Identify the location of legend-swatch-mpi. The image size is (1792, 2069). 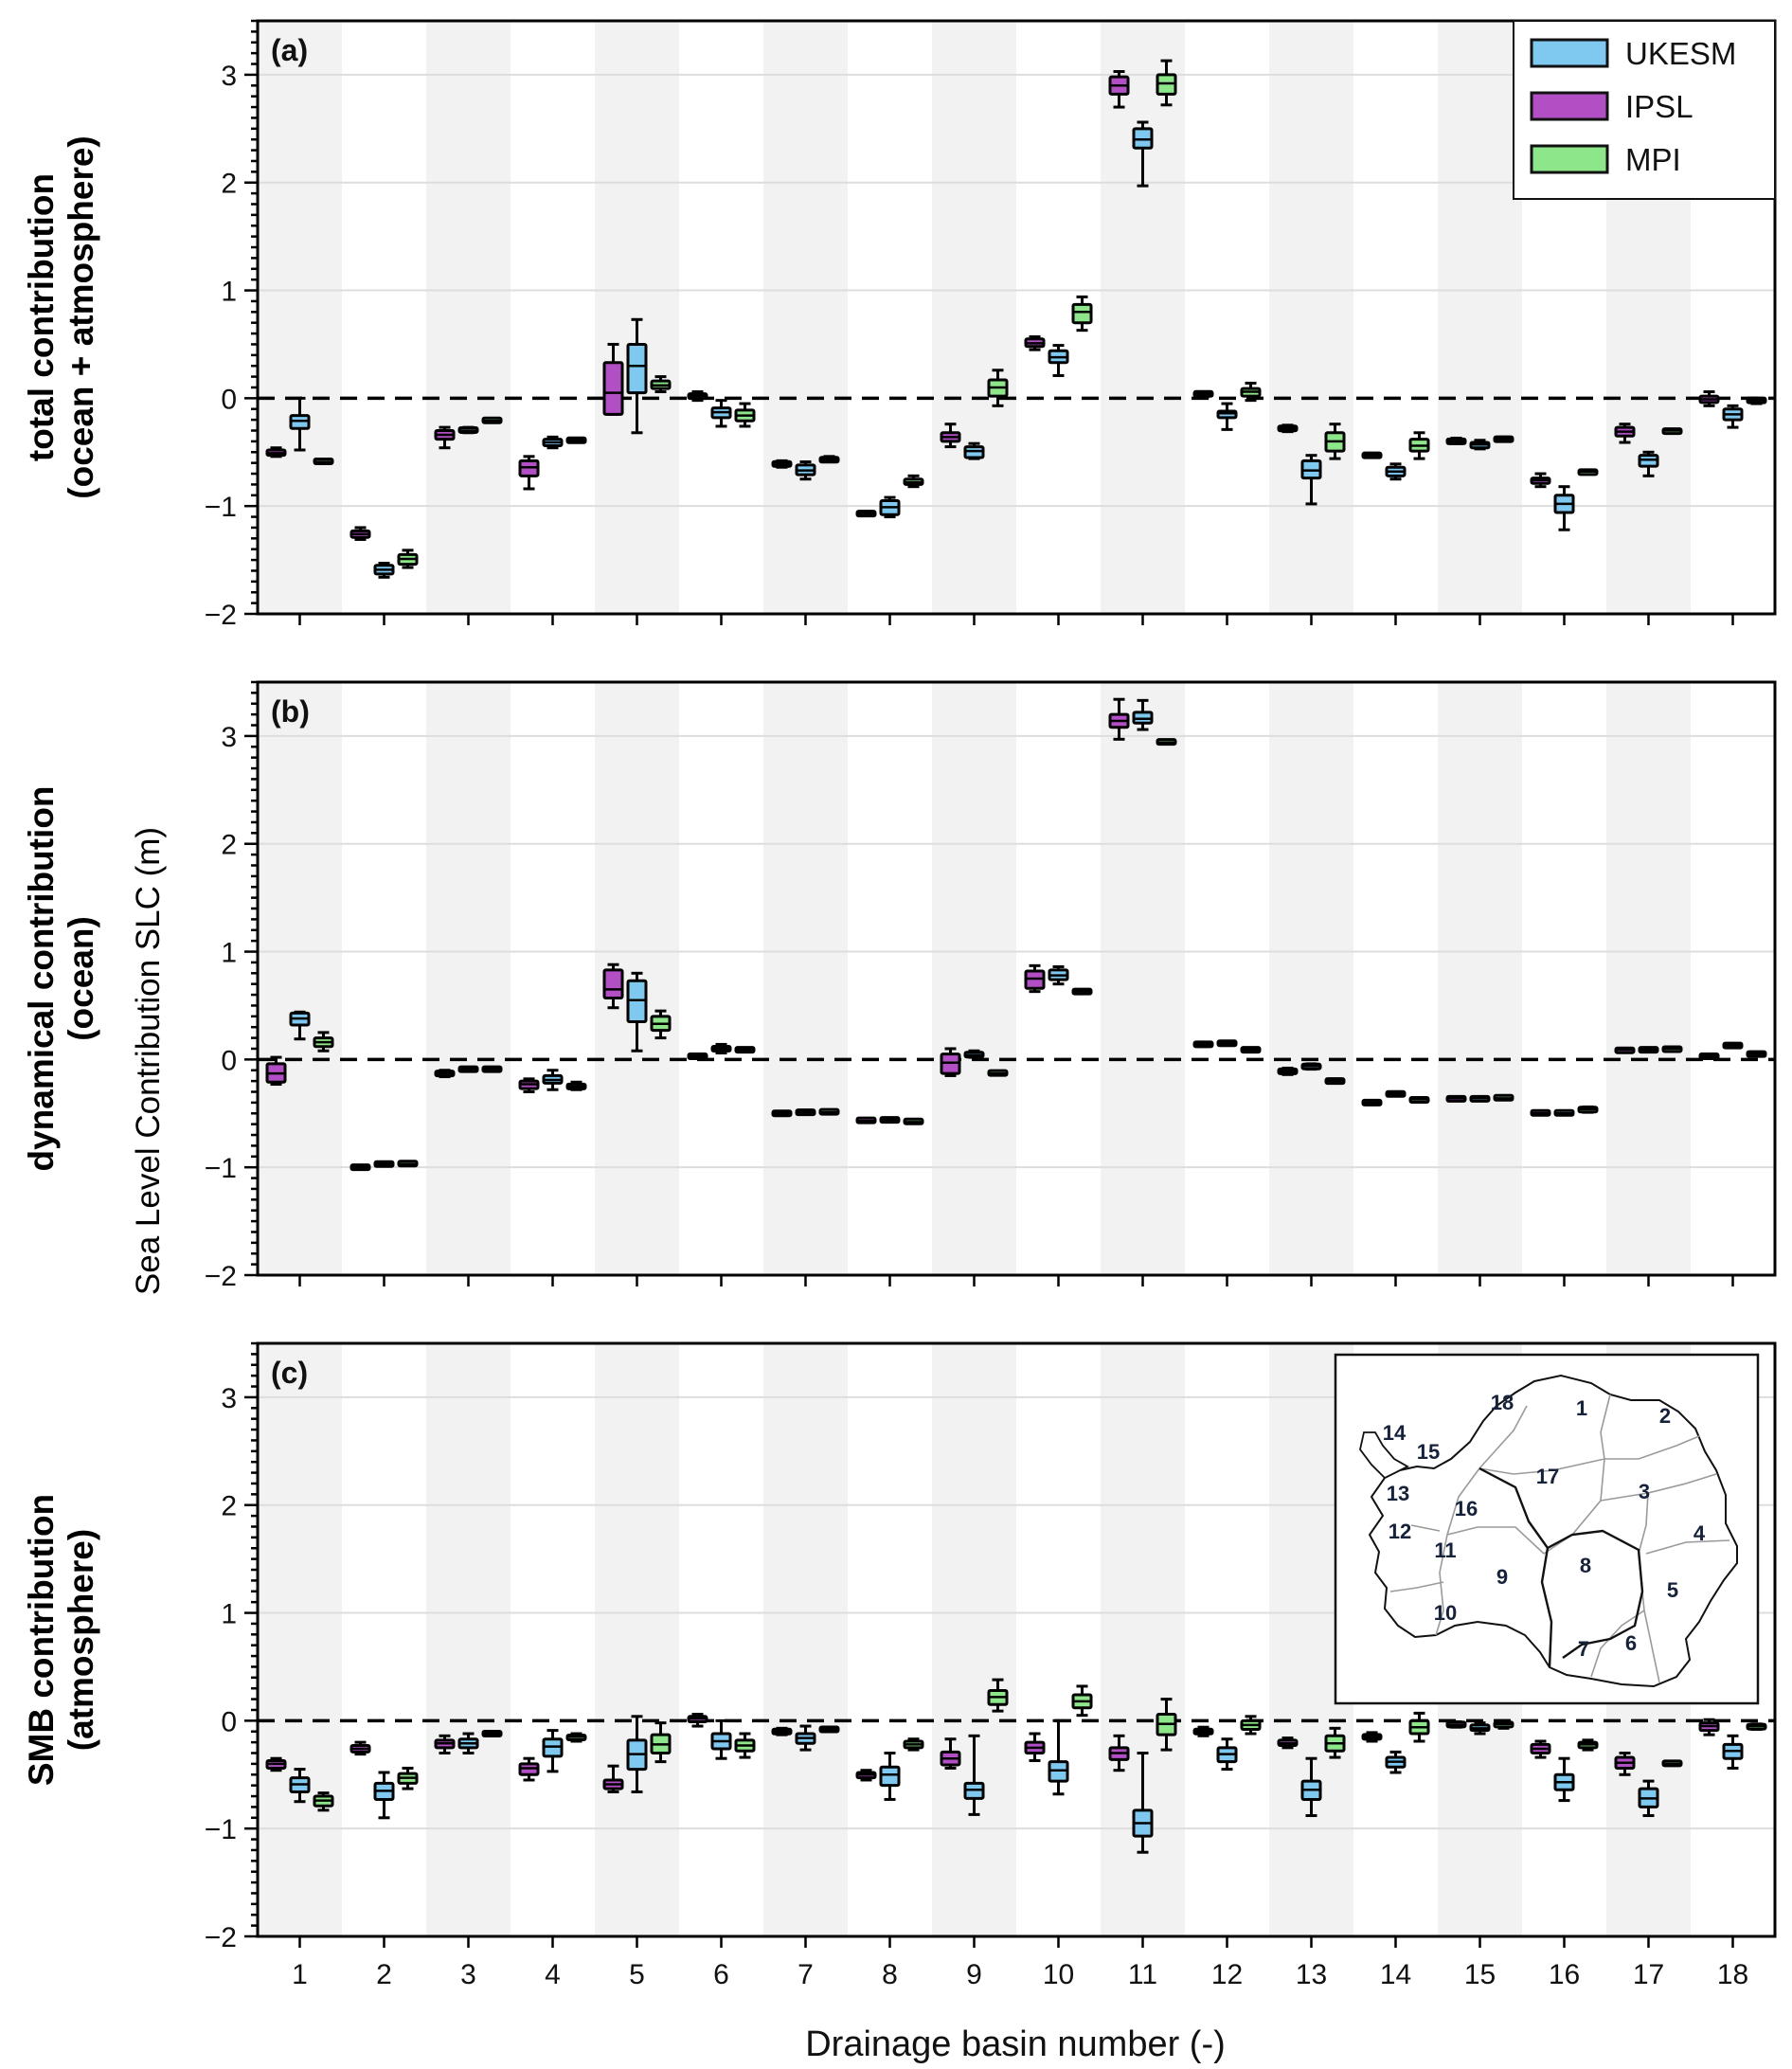
(1569, 159).